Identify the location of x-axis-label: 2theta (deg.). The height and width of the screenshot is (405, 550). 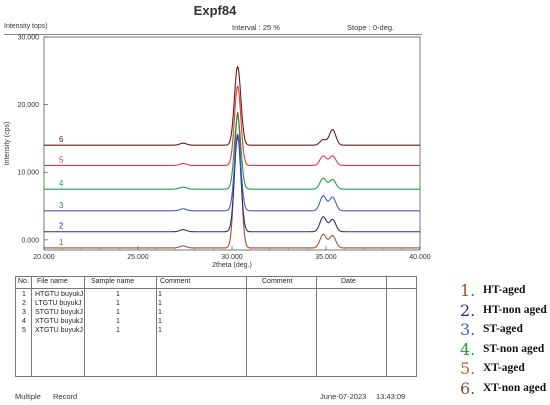
(232, 265).